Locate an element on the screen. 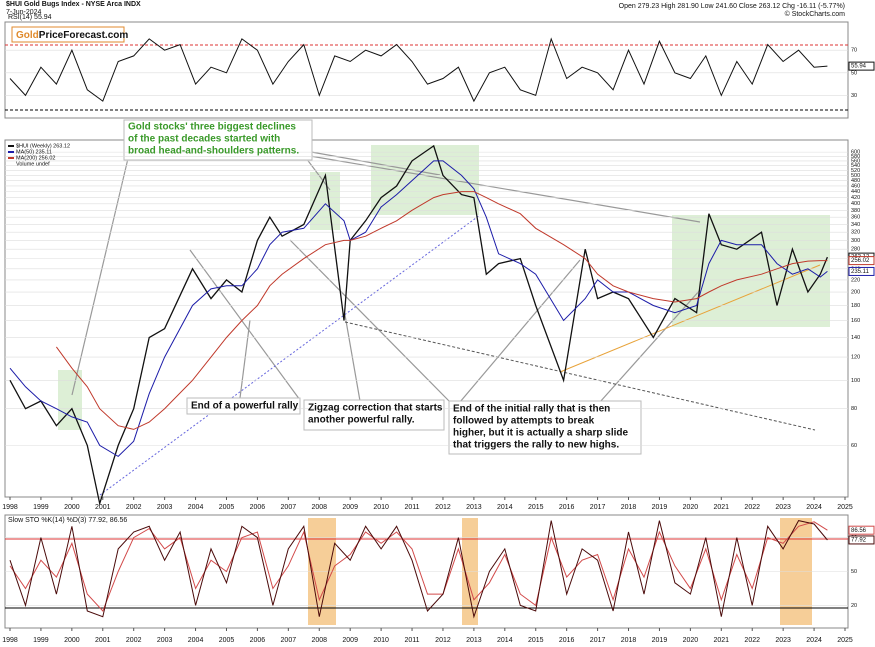  x-tick-label: 2020 is located at coordinates (691, 507).